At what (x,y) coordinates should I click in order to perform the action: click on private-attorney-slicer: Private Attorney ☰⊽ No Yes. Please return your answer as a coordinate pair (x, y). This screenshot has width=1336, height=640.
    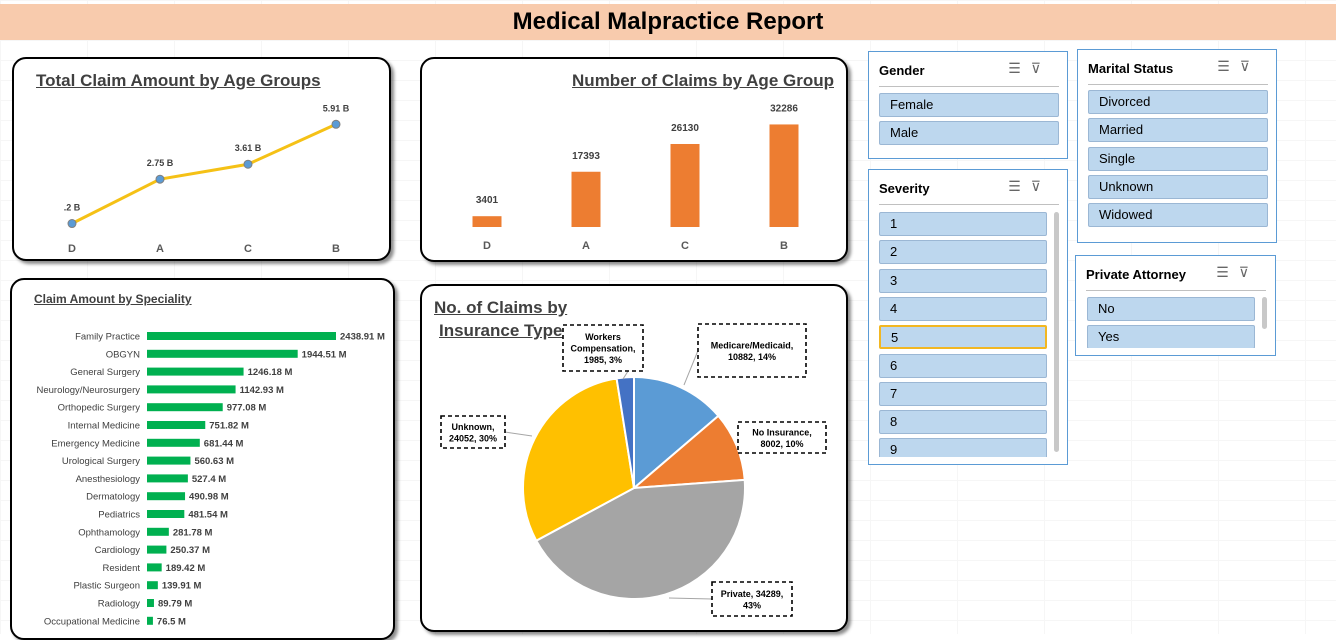
    Looking at the image, I should click on (1175, 305).